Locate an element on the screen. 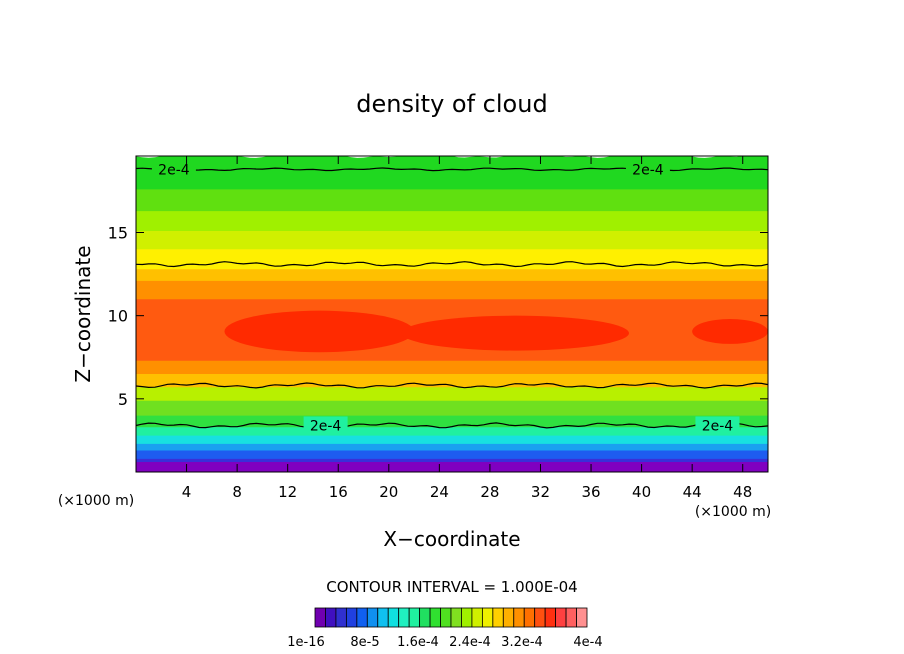  contour-label-3: 2e-4 is located at coordinates (718, 426).